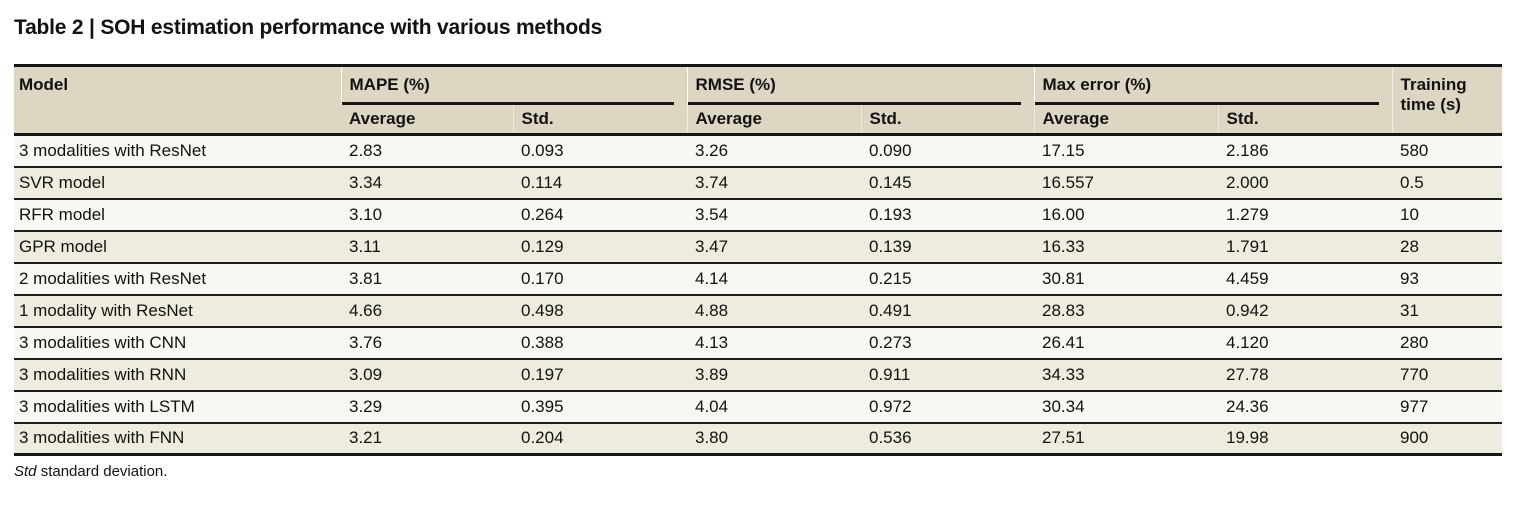 This screenshot has width=1516, height=521. What do you see at coordinates (712, 214) in the screenshot?
I see `cell-rmse-average: 3.54` at bounding box center [712, 214].